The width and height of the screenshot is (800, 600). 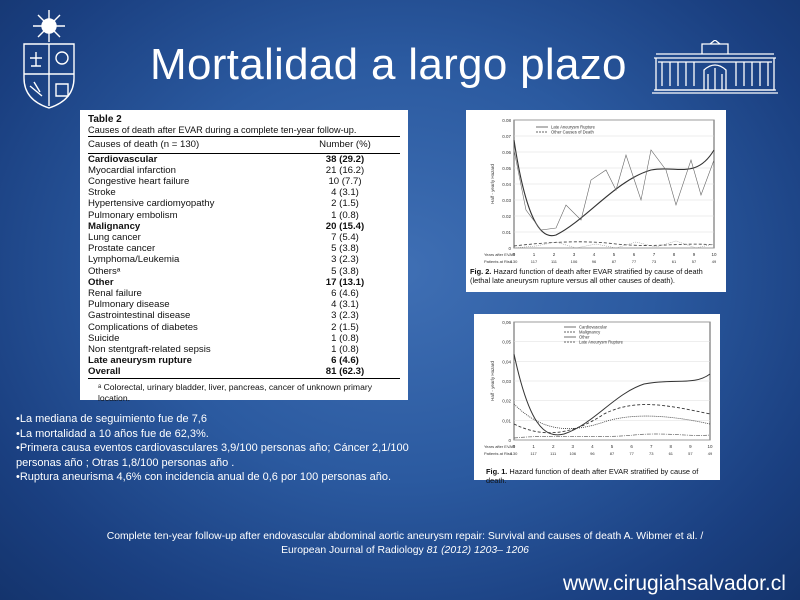 What do you see at coordinates (674, 261) in the screenshot?
I see `risk-value: 61` at bounding box center [674, 261].